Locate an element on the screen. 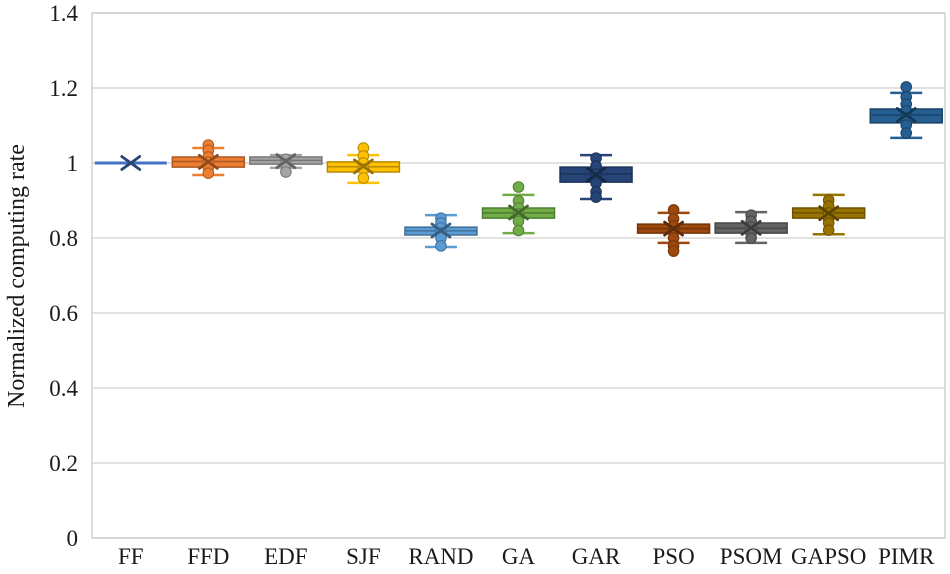 Image resolution: width=950 pixels, height=574 pixels. box-edf is located at coordinates (286, 165).